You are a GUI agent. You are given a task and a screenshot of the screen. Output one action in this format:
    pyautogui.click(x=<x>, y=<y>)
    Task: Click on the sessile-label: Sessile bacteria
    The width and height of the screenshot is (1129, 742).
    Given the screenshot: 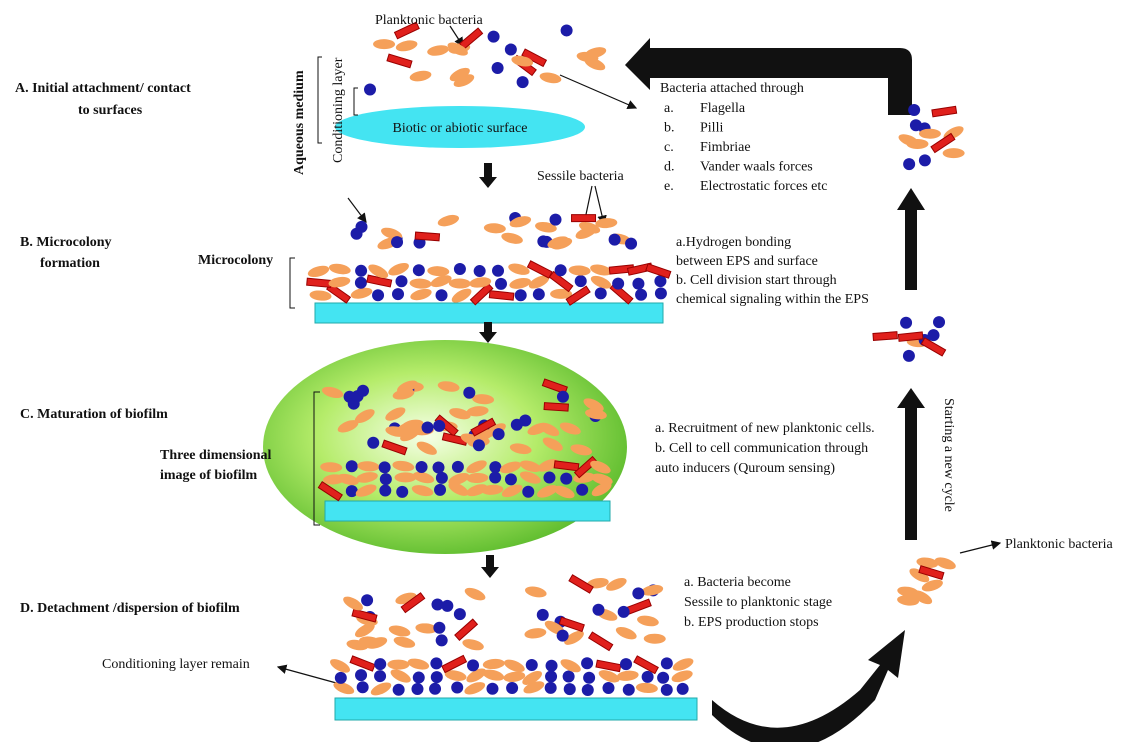 What is the action you would take?
    pyautogui.click(x=580, y=176)
    